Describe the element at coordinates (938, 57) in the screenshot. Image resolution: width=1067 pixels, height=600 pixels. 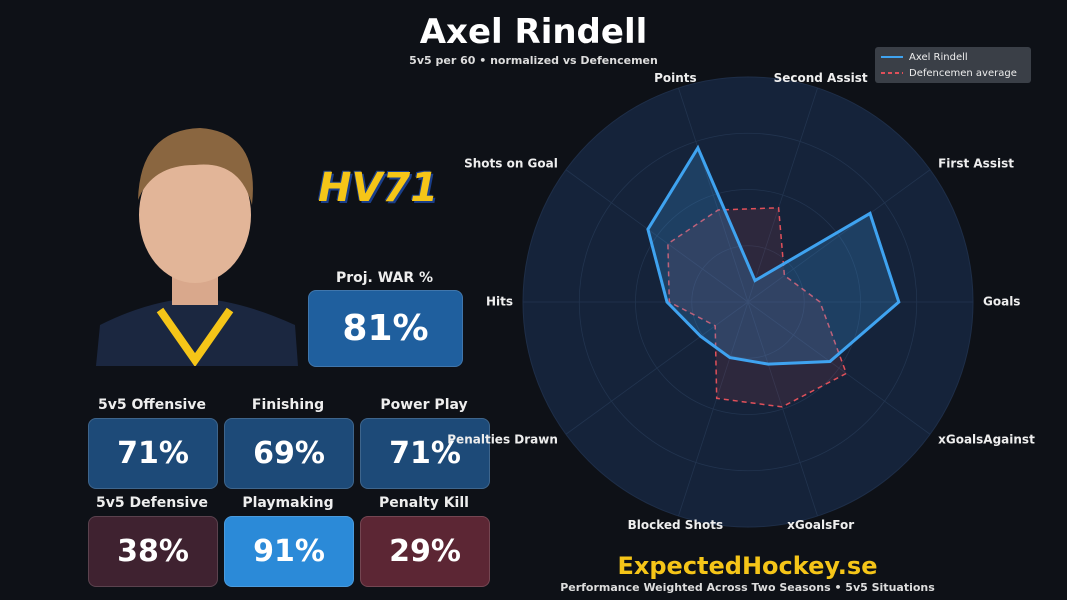
I see `legend-label: Axel Rindell` at that location.